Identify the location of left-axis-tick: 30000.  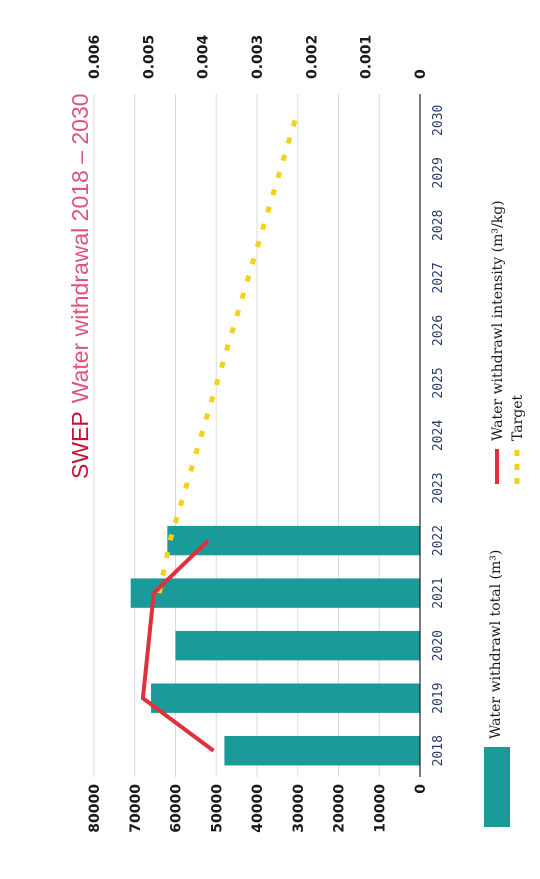
(299, 808).